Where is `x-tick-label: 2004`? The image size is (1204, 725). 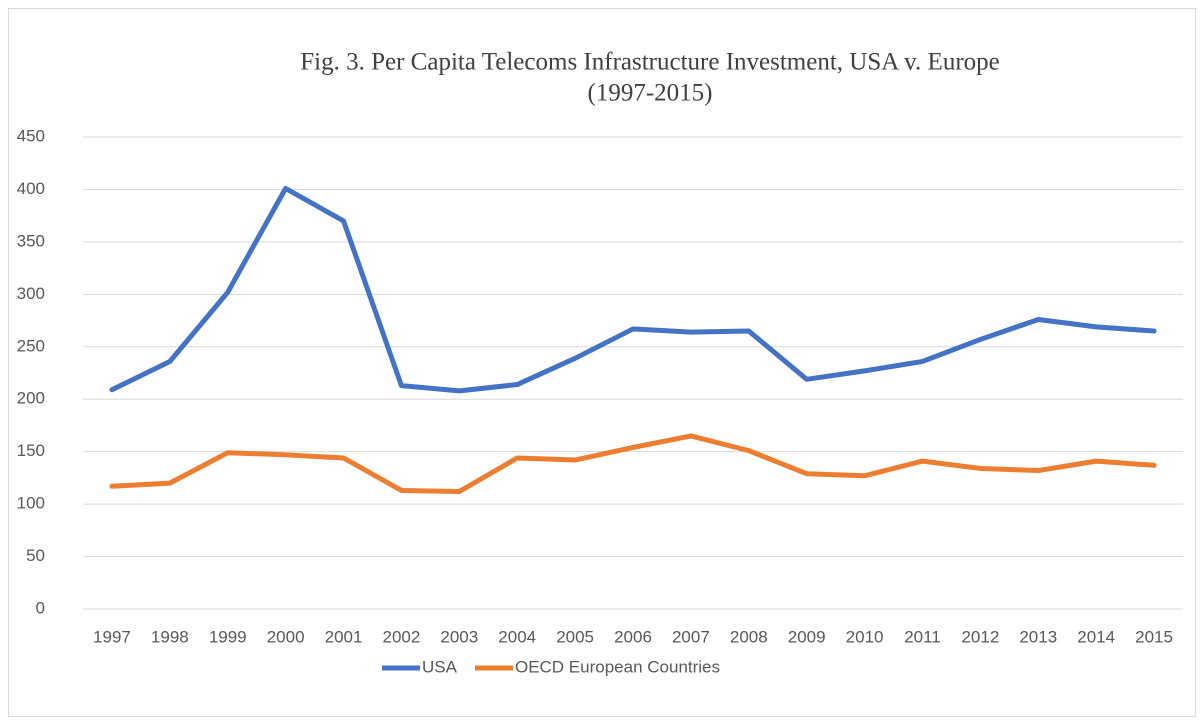
x-tick-label: 2004 is located at coordinates (517, 636).